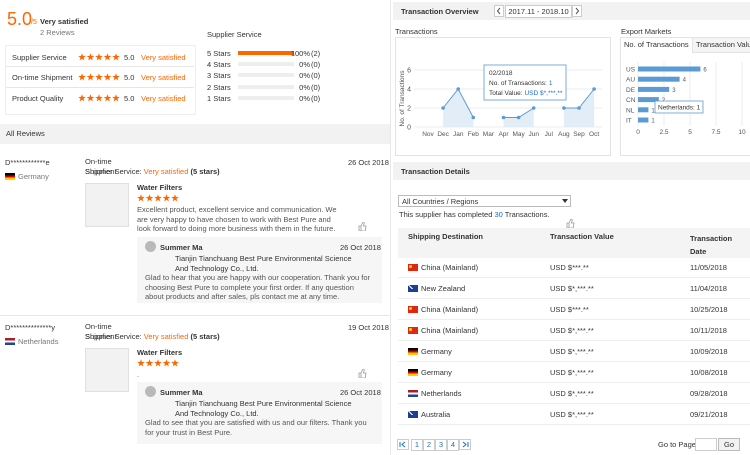 The height and width of the screenshot is (455, 750). What do you see at coordinates (526, 93) in the screenshot?
I see `tooltip-total: Total Value: USD $*,***.**` at bounding box center [526, 93].